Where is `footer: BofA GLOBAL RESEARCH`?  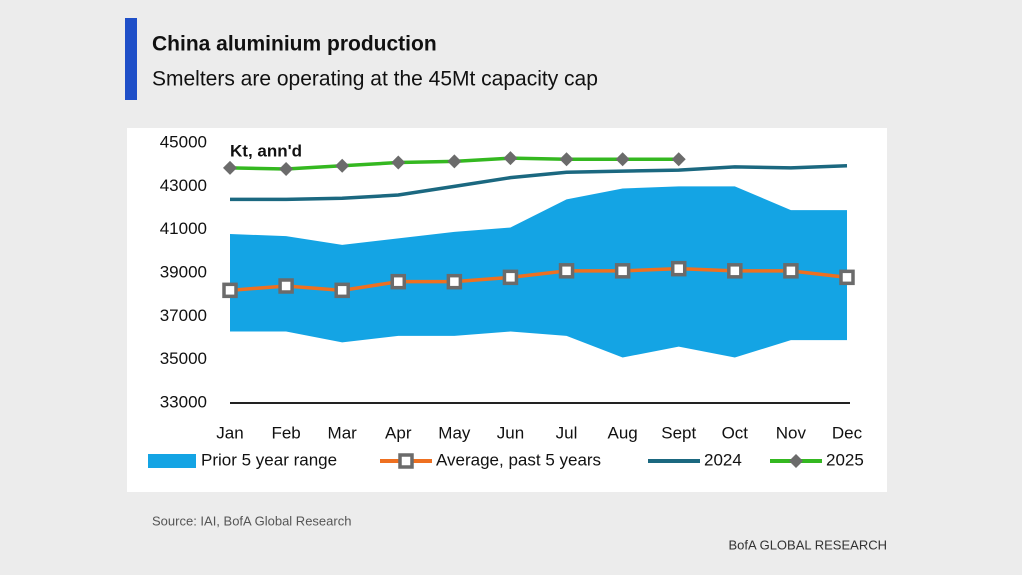 footer: BofA GLOBAL RESEARCH is located at coordinates (808, 544).